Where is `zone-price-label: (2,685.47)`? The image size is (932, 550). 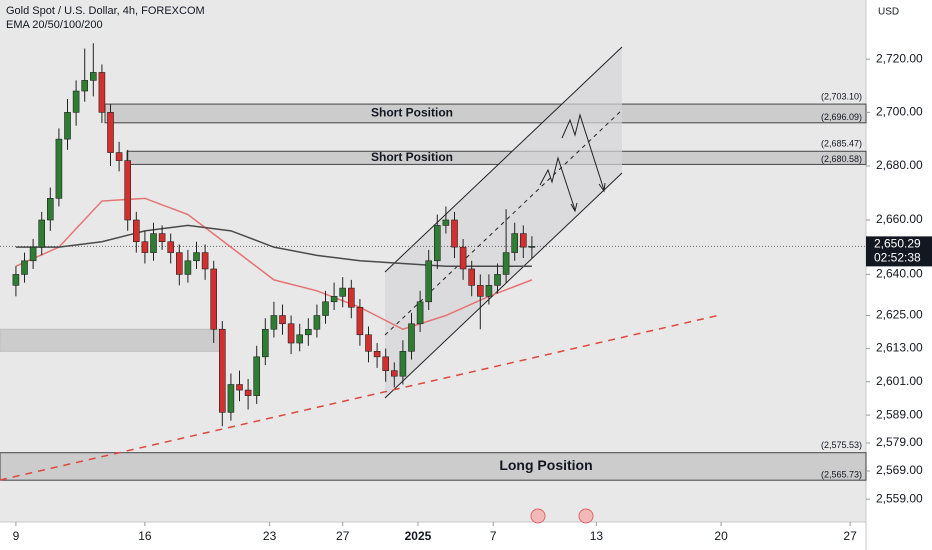
zone-price-label: (2,685.47) is located at coordinates (841, 144).